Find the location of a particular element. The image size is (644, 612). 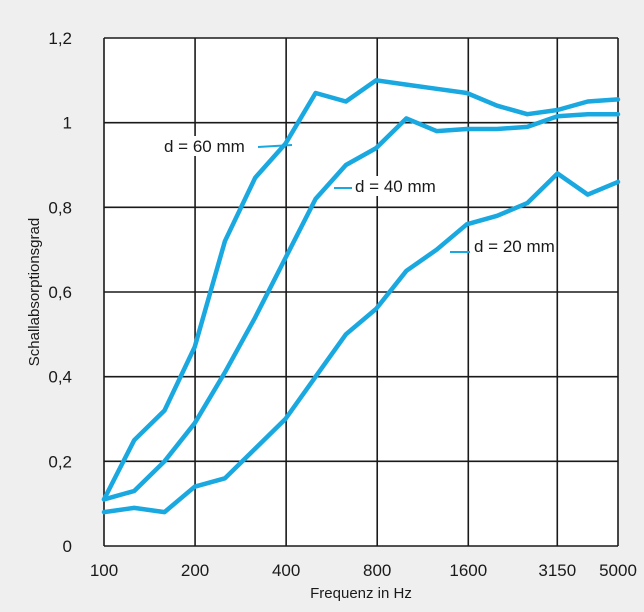

series-label: d = 40 mm is located at coordinates (395, 186).